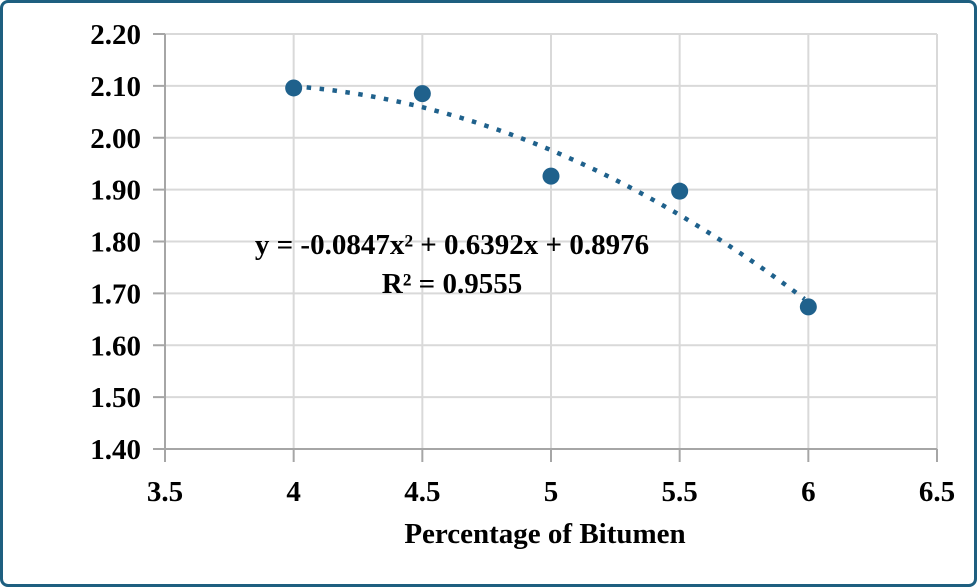  What do you see at coordinates (680, 492) in the screenshot?
I see `svg-text: 5.5` at bounding box center [680, 492].